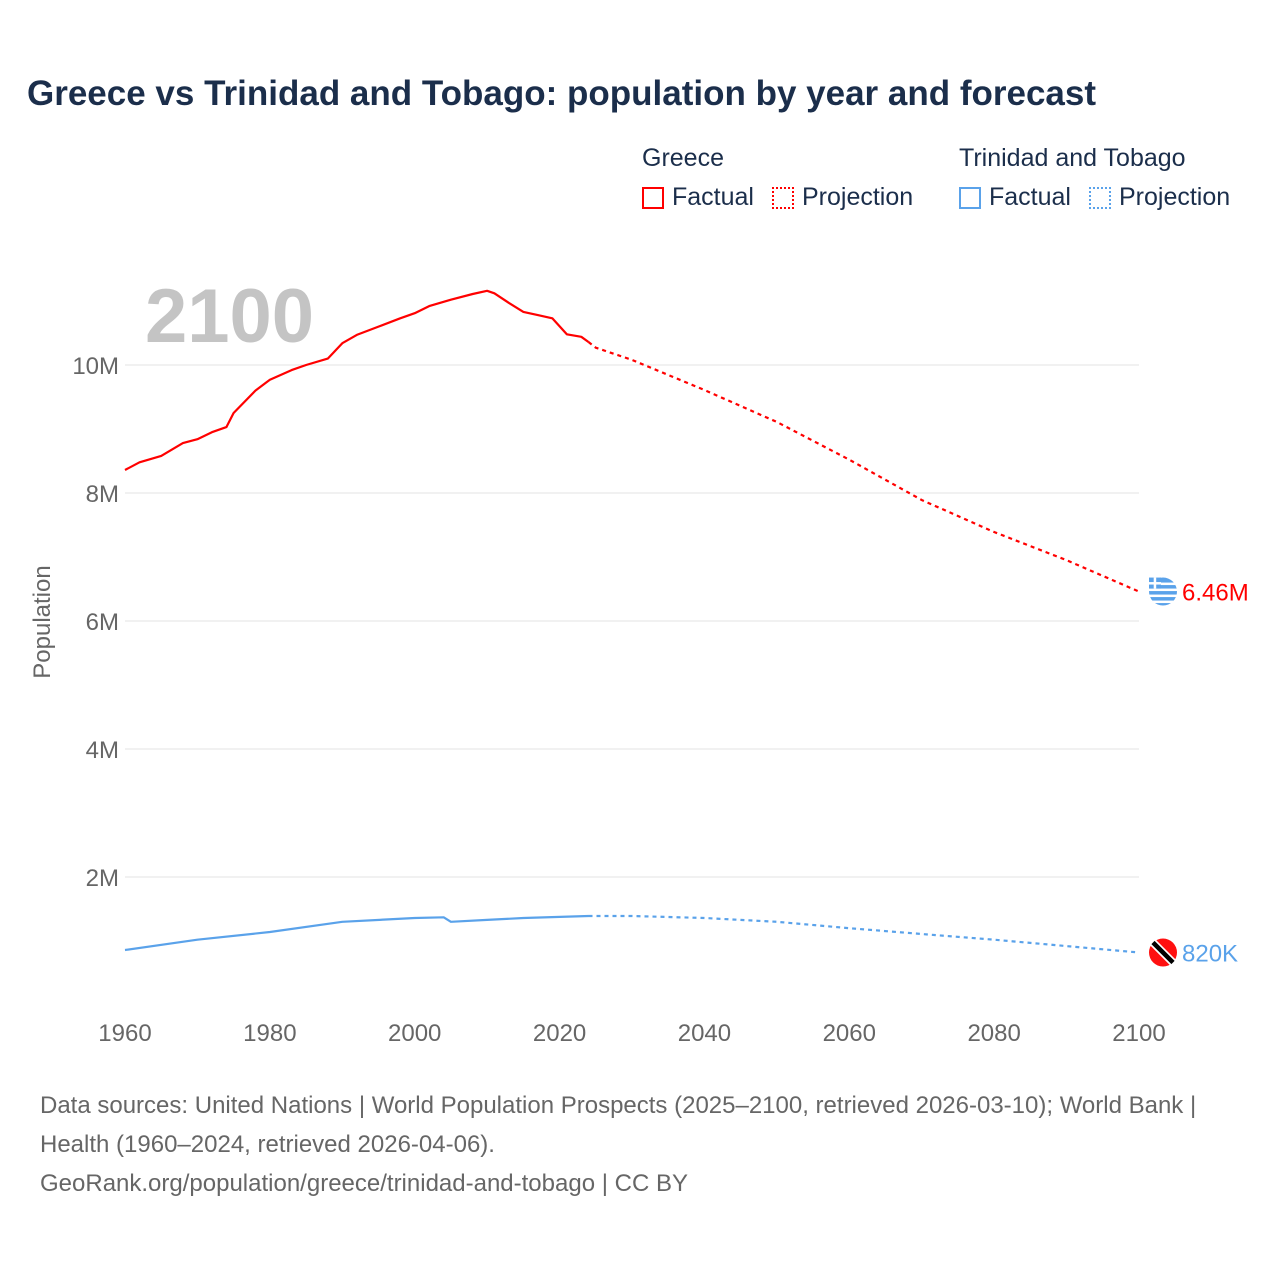 The width and height of the screenshot is (1280, 1280). What do you see at coordinates (704, 1033) in the screenshot?
I see `x-tick-label: 2040` at bounding box center [704, 1033].